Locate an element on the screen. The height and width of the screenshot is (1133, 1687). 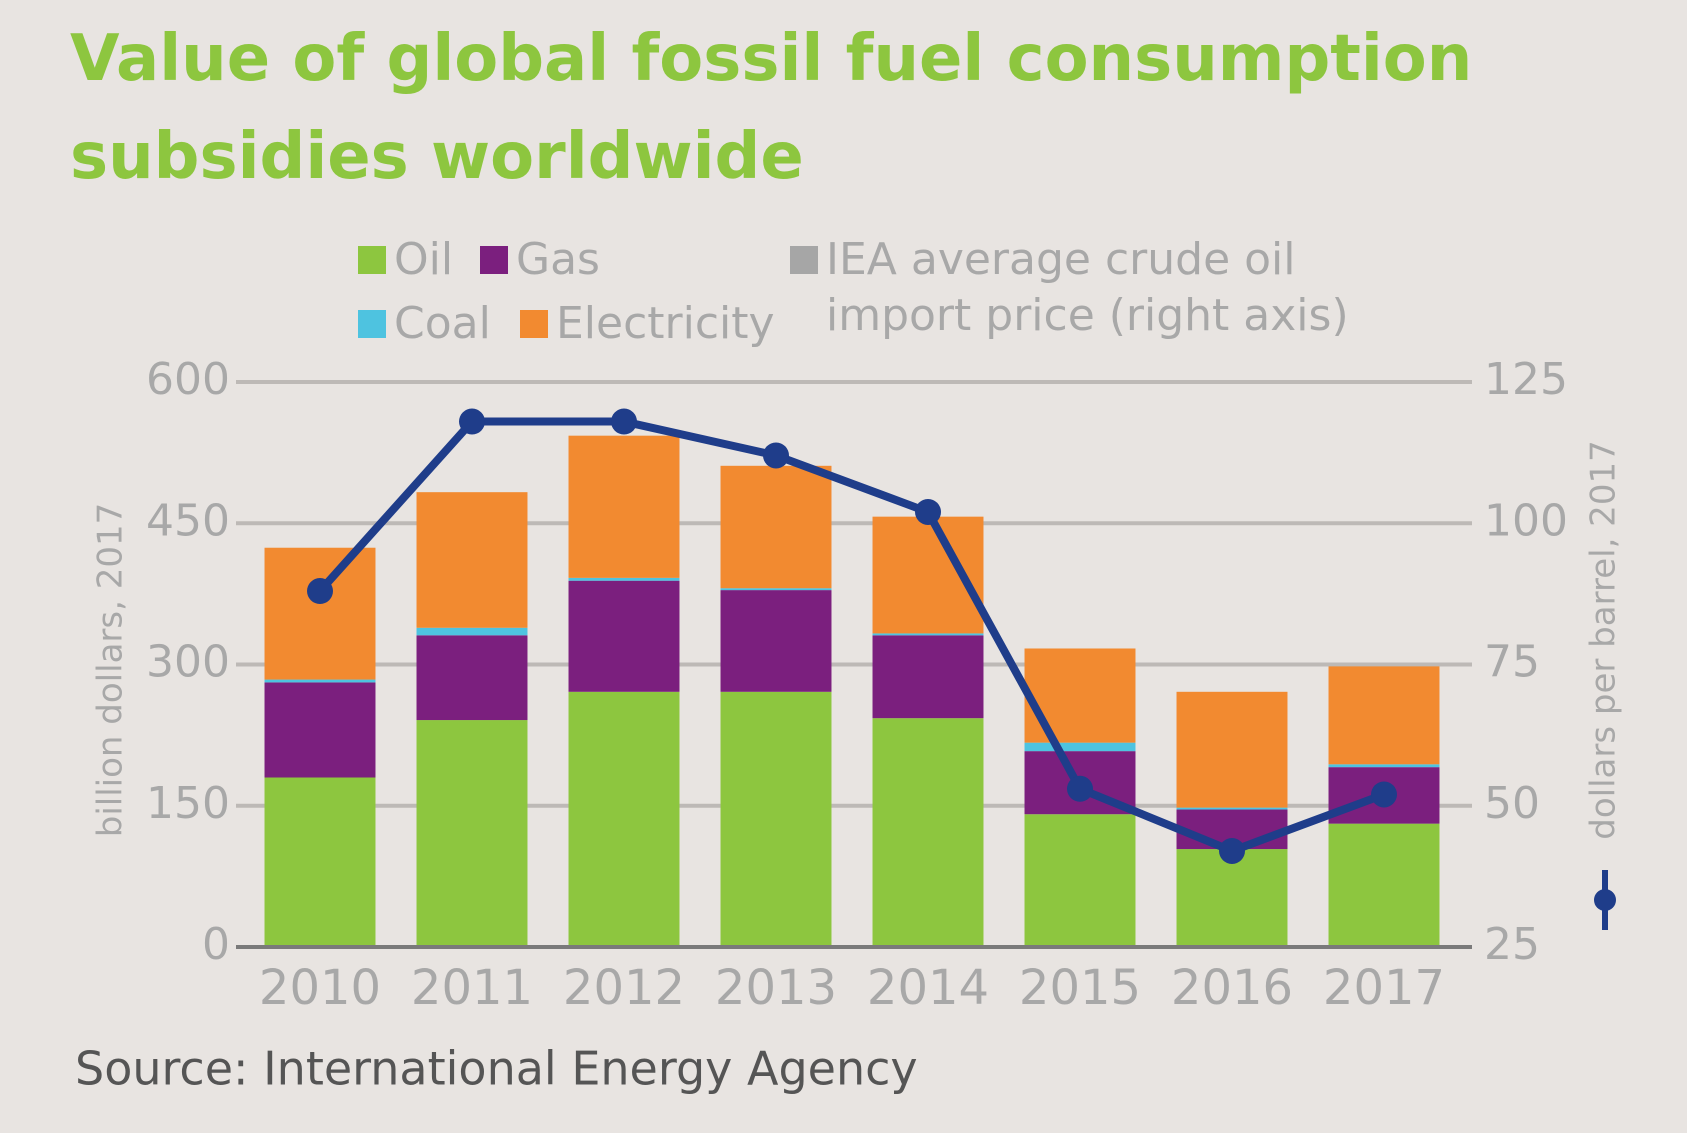
x-tick-label: 2015 is located at coordinates (1080, 988).